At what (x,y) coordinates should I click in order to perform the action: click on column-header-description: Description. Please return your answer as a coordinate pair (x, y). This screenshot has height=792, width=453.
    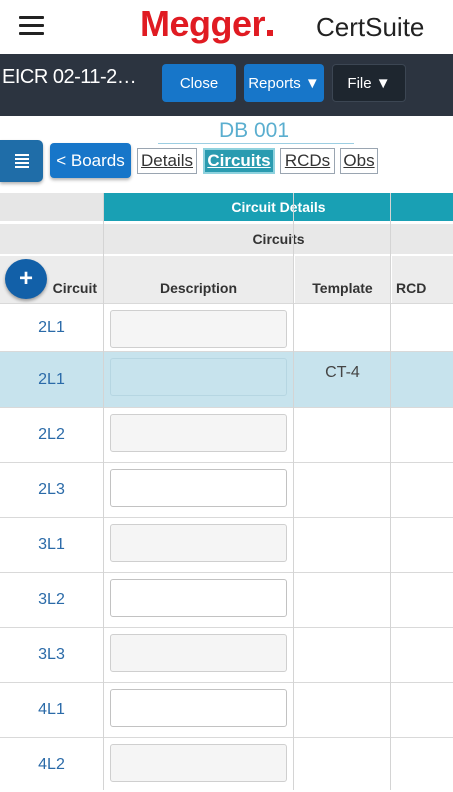
    Looking at the image, I should click on (198, 279).